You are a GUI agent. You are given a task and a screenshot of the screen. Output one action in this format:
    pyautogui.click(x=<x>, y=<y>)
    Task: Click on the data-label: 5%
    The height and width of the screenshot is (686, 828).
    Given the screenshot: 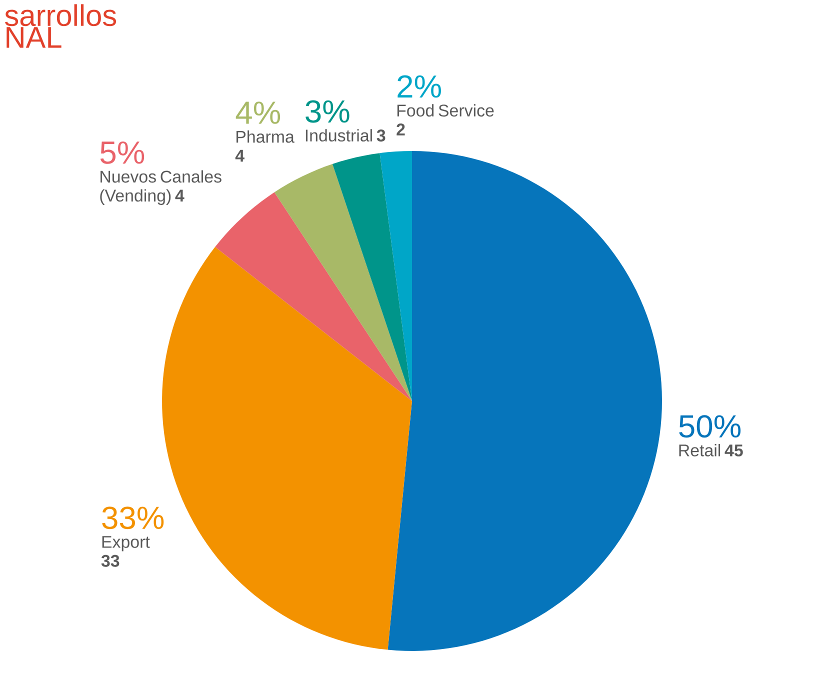 What is the action you would take?
    pyautogui.click(x=122, y=152)
    